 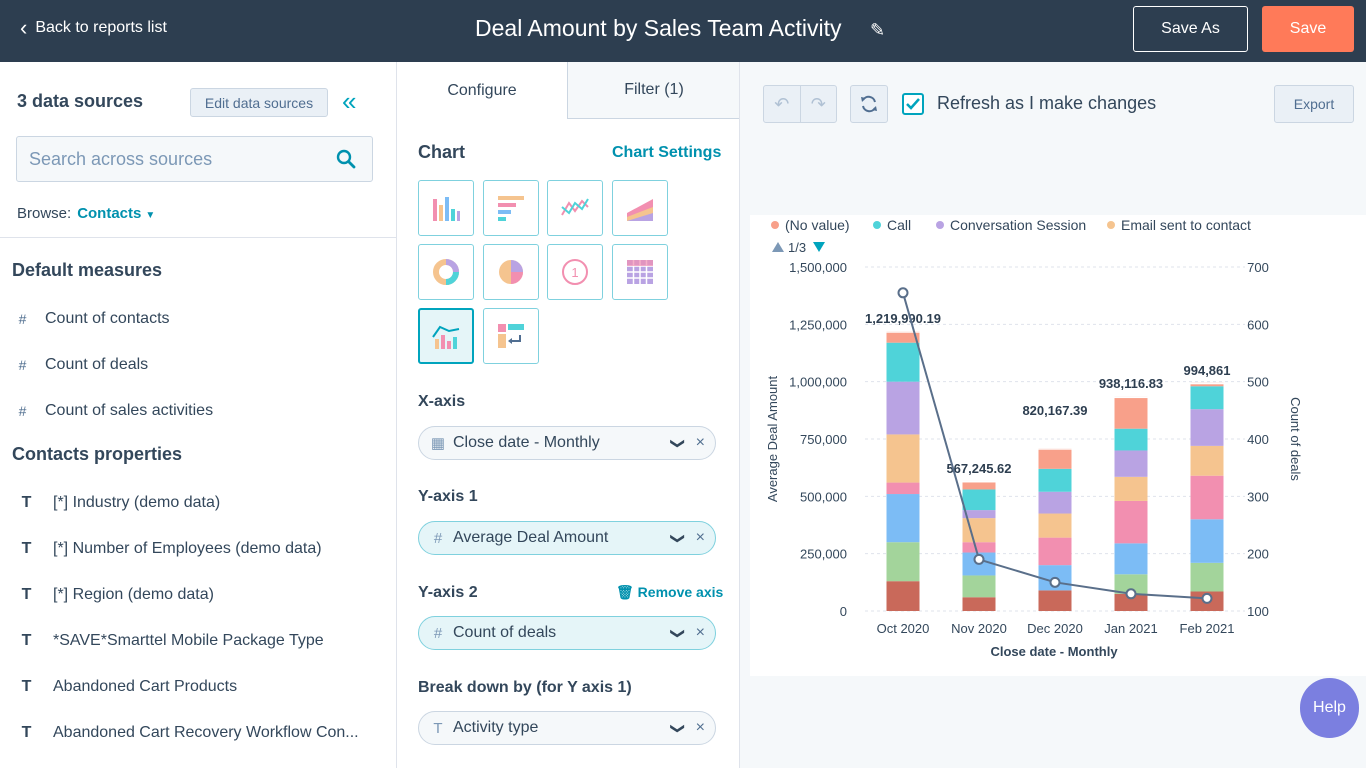 What do you see at coordinates (198, 365) in the screenshot?
I see `measure-item: # Count of deals` at bounding box center [198, 365].